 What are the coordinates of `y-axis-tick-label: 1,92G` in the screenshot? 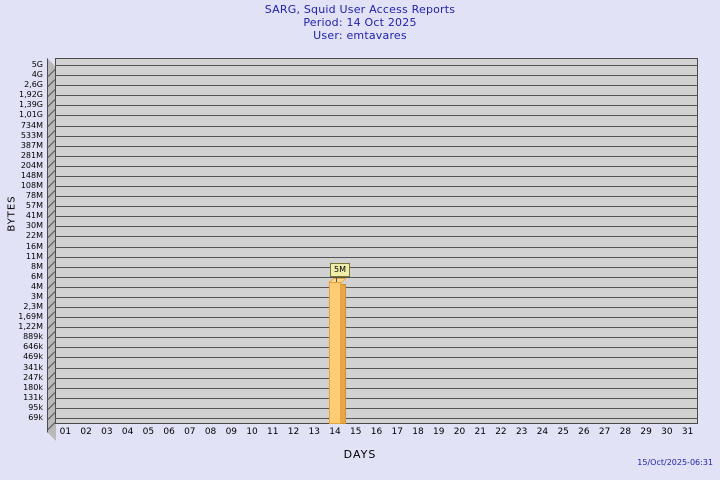 It's located at (30, 94).